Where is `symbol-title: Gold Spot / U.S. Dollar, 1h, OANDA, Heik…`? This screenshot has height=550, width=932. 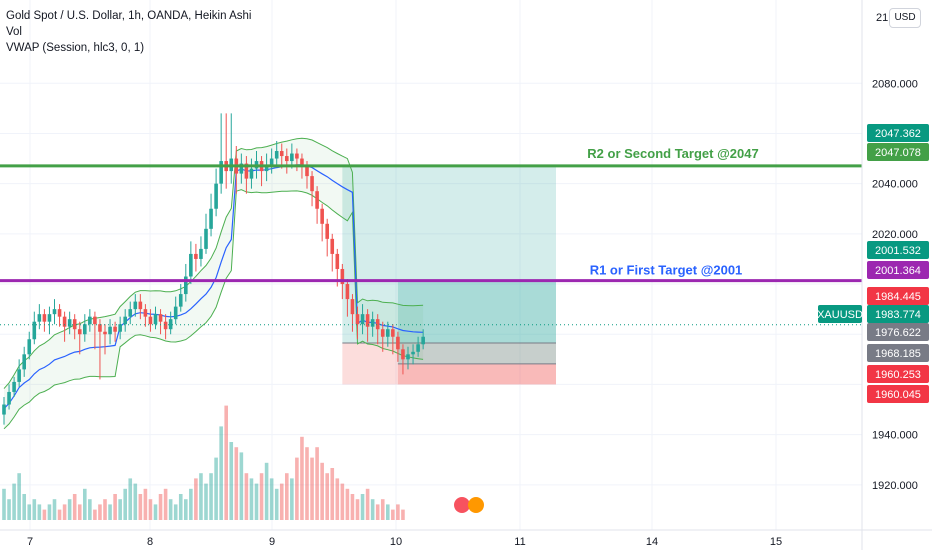 symbol-title: Gold Spot / U.S. Dollar, 1h, OANDA, Heik… is located at coordinates (129, 16).